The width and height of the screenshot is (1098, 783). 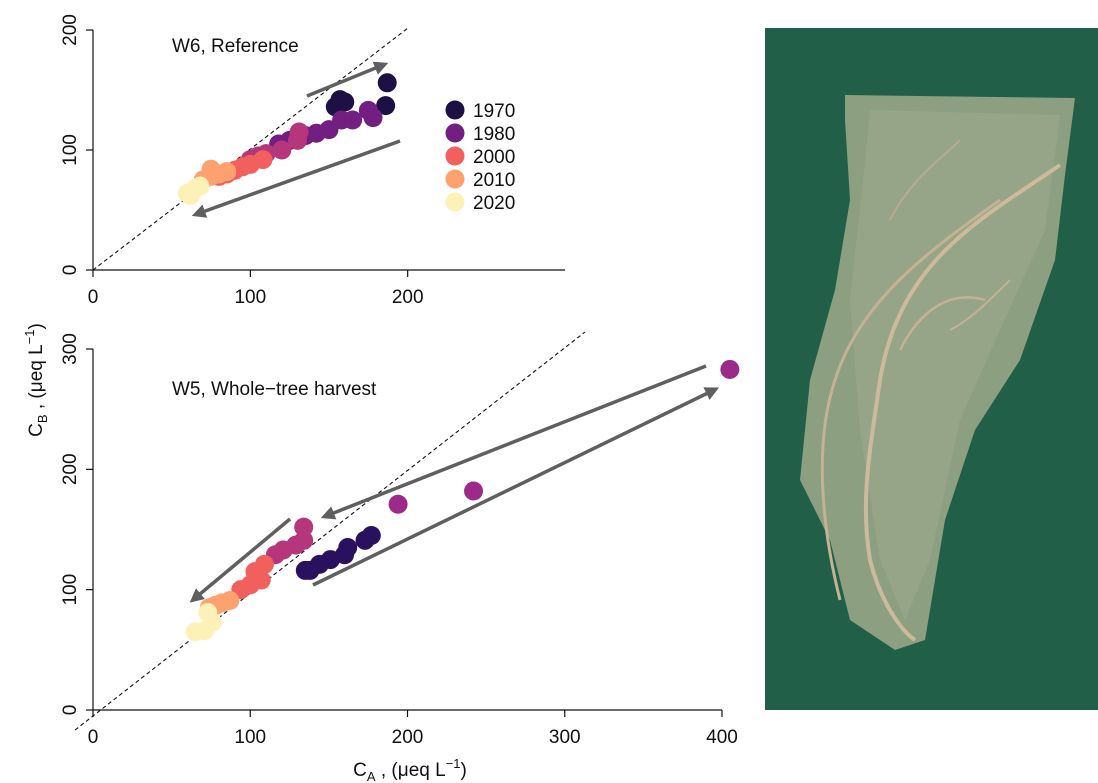 What do you see at coordinates (494, 203) in the screenshot?
I see `legend-label: 2020` at bounding box center [494, 203].